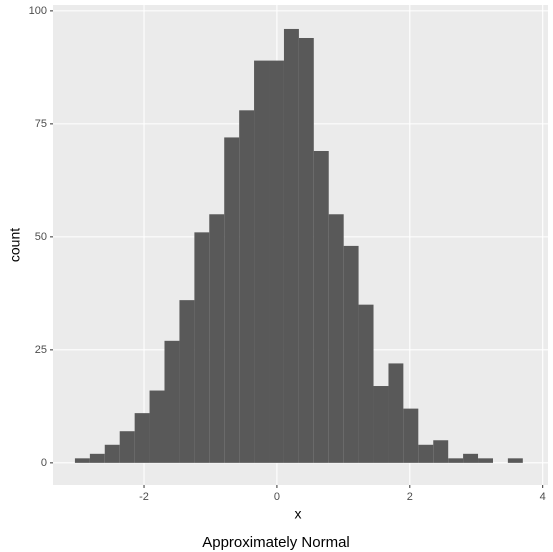 The width and height of the screenshot is (553, 552). Describe the element at coordinates (15, 245) in the screenshot. I see `y-axis-label: count` at that location.